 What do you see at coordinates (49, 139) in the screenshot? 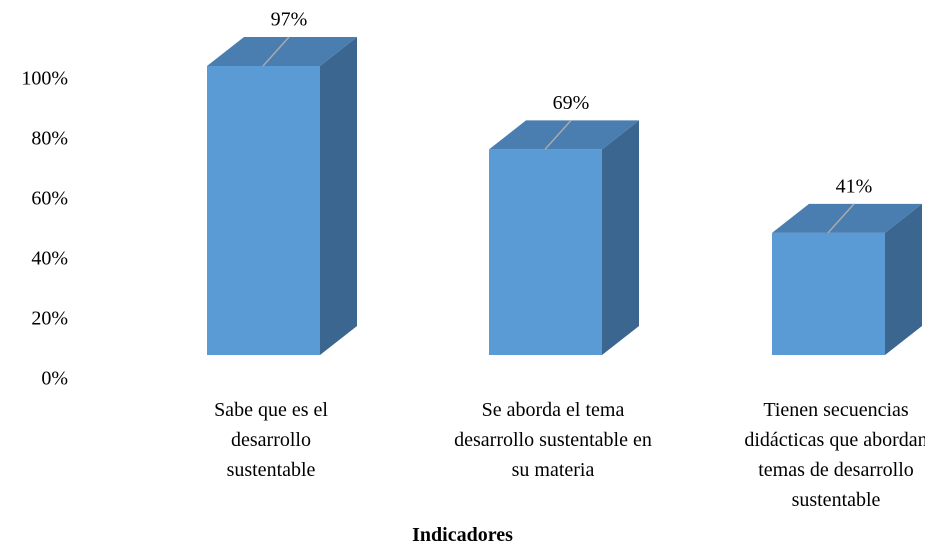
I see `y-tick-label: 80%` at bounding box center [49, 139].